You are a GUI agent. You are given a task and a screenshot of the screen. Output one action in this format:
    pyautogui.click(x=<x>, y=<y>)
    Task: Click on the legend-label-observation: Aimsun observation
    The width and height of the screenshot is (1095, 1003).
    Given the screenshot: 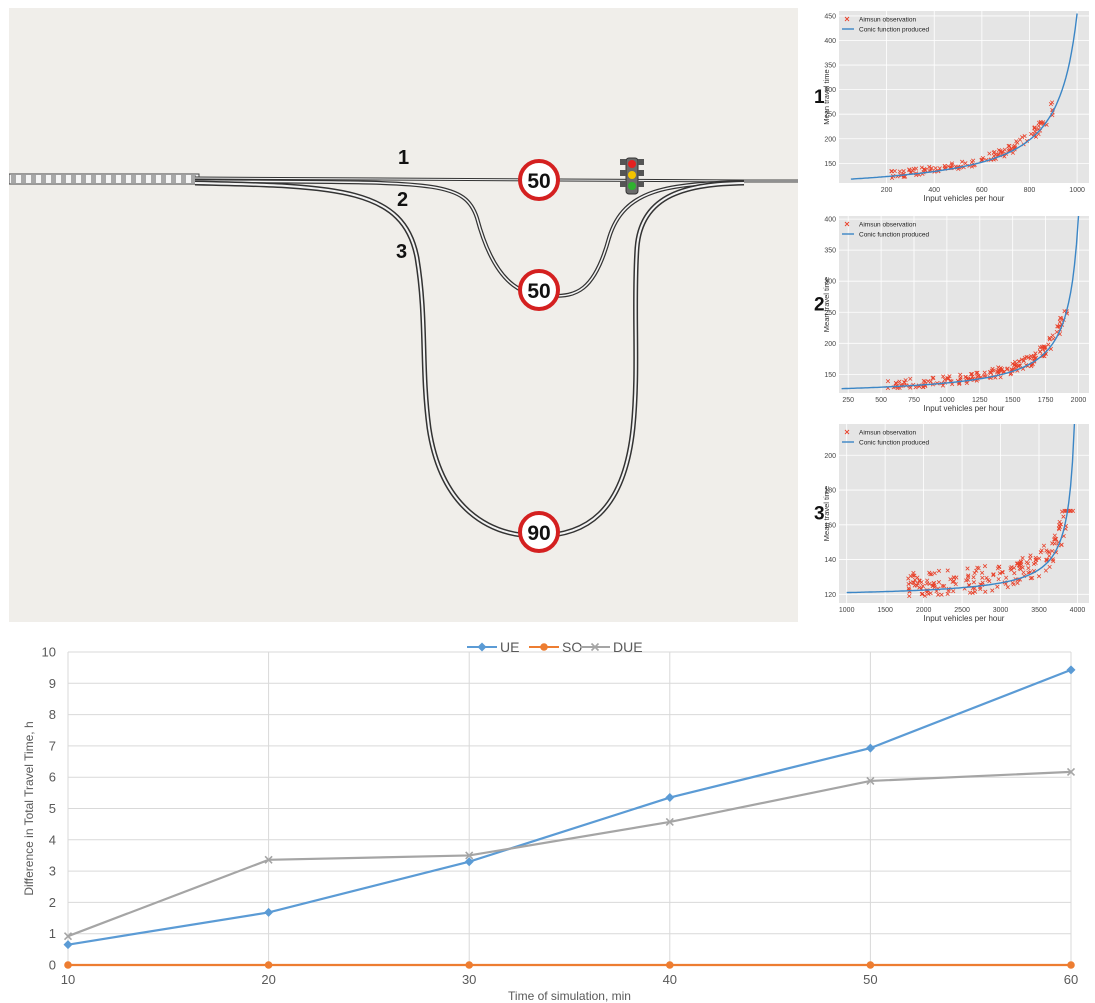 What is the action you would take?
    pyautogui.click(x=887, y=20)
    